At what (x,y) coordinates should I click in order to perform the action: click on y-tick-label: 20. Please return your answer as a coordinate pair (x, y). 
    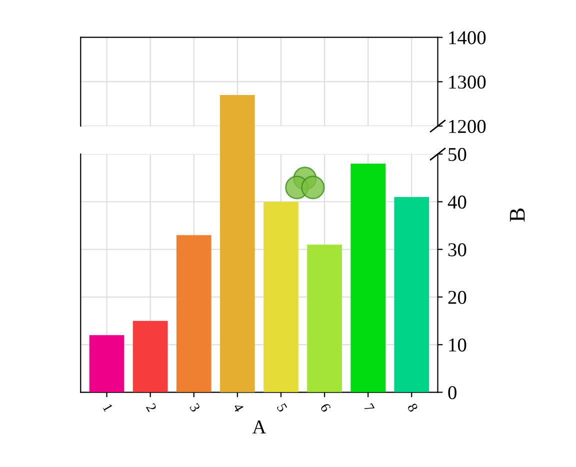
    Looking at the image, I should click on (457, 297).